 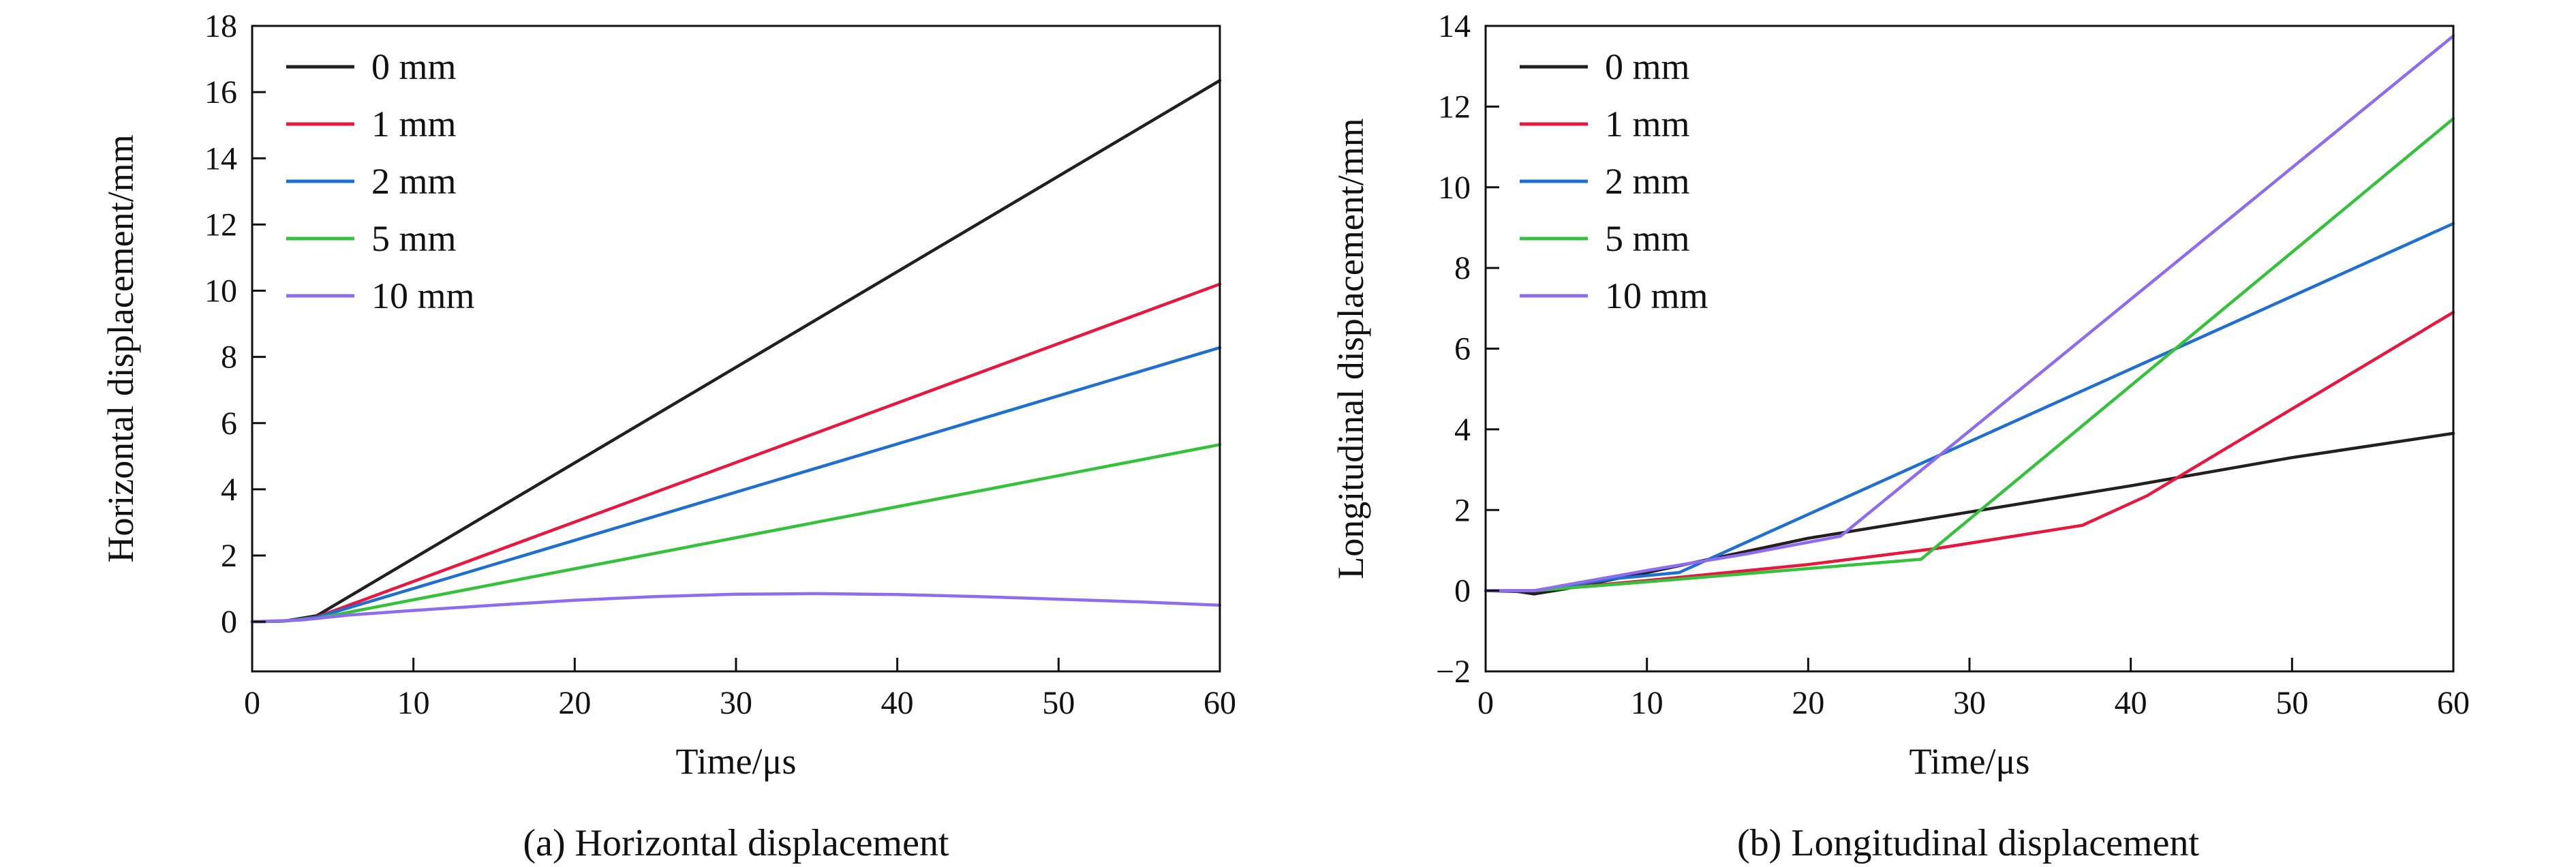 I want to click on y-tick-label: 16, so click(x=221, y=92).